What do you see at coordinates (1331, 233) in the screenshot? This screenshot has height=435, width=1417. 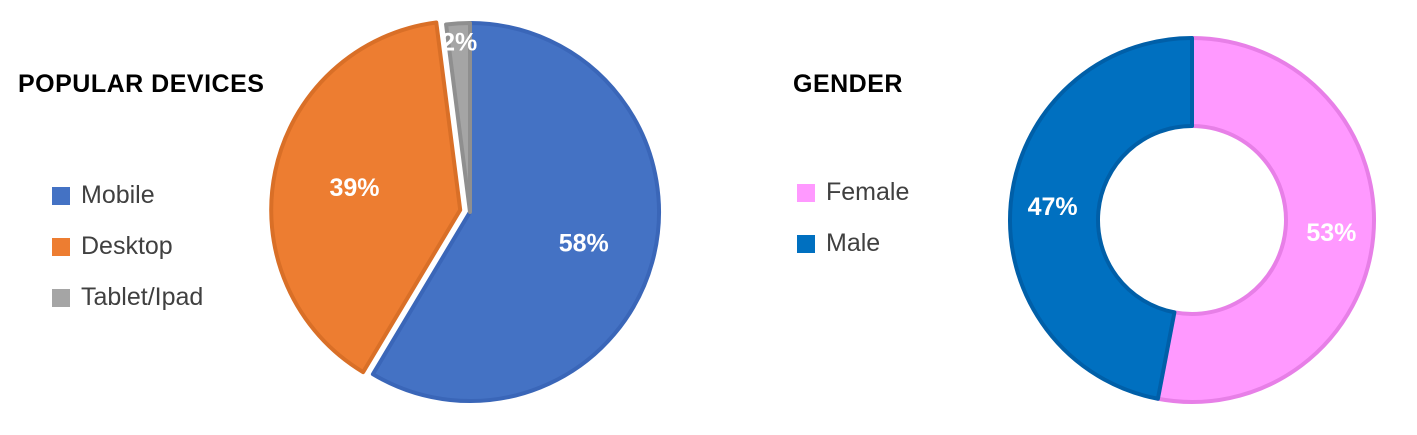 I see `data-label-female: 53%` at bounding box center [1331, 233].